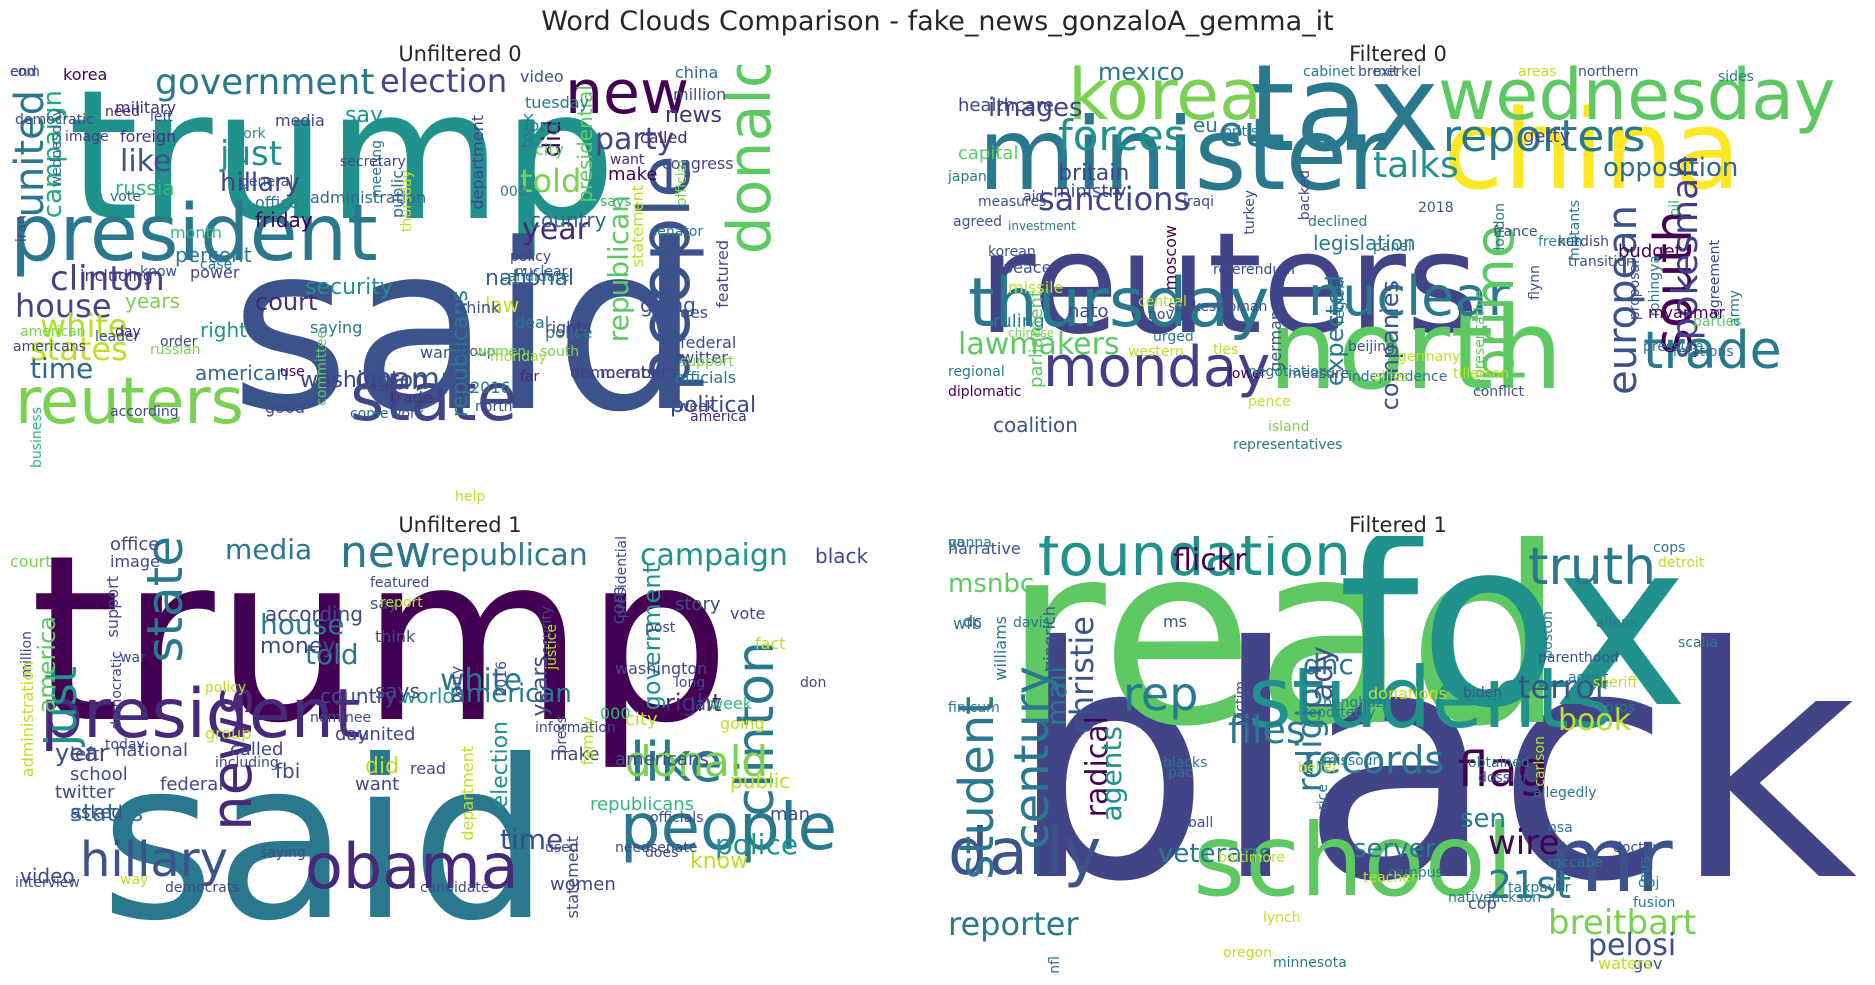  I want to click on word-cloud-word: world, so click(428, 696).